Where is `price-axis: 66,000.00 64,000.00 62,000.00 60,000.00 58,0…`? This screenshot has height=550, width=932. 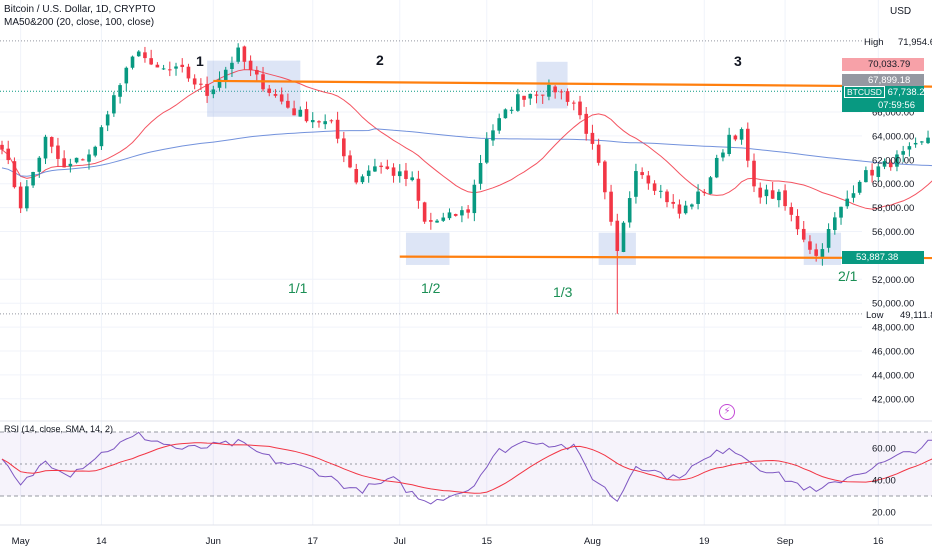 price-axis: 66,000.00 64,000.00 62,000.00 60,000.00 58,0… is located at coordinates (893, 257).